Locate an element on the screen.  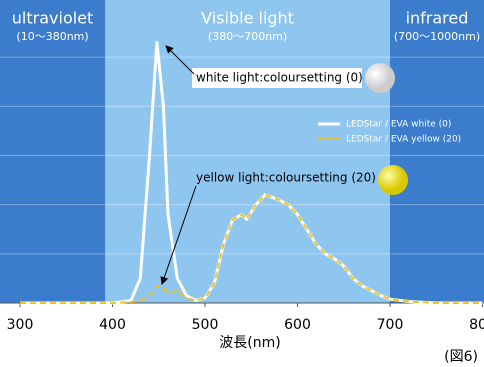
white-light-icon is located at coordinates (380, 78).